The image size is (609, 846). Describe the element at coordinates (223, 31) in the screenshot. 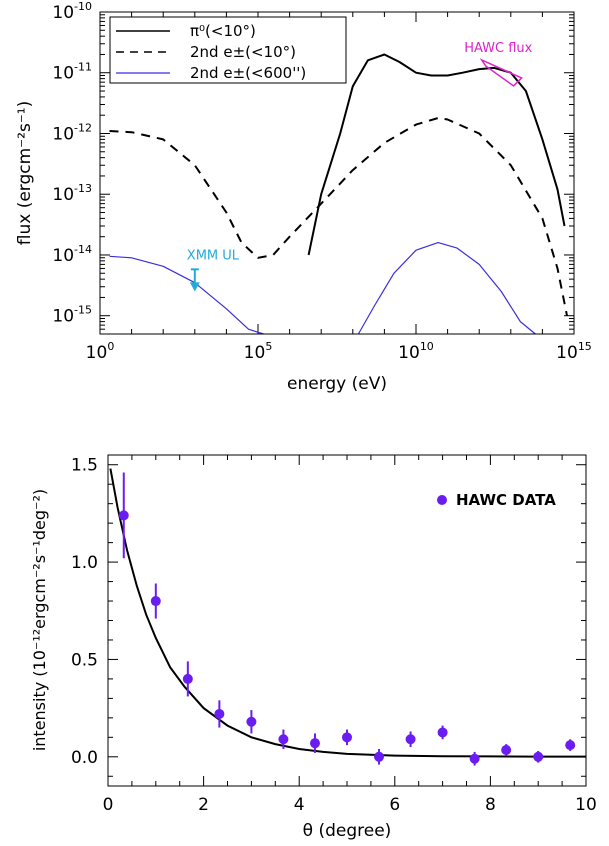

I see `legend-label-pi0: π⁰(<10°)` at that location.